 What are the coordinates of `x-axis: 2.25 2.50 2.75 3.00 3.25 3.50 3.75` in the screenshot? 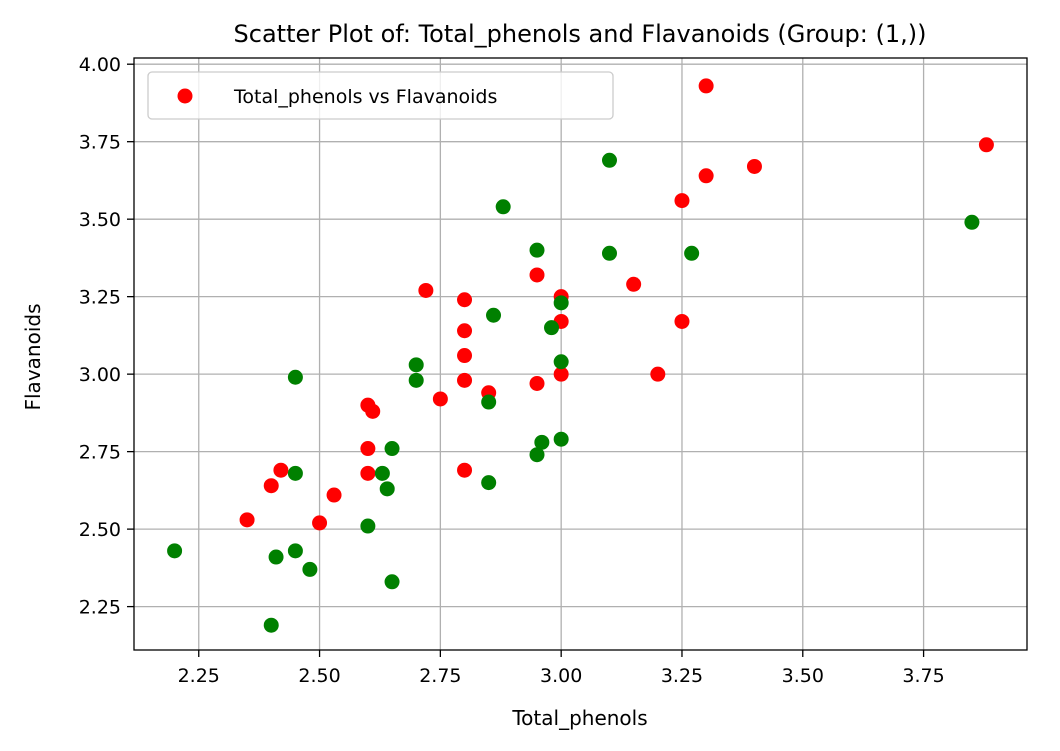 It's located at (561, 668).